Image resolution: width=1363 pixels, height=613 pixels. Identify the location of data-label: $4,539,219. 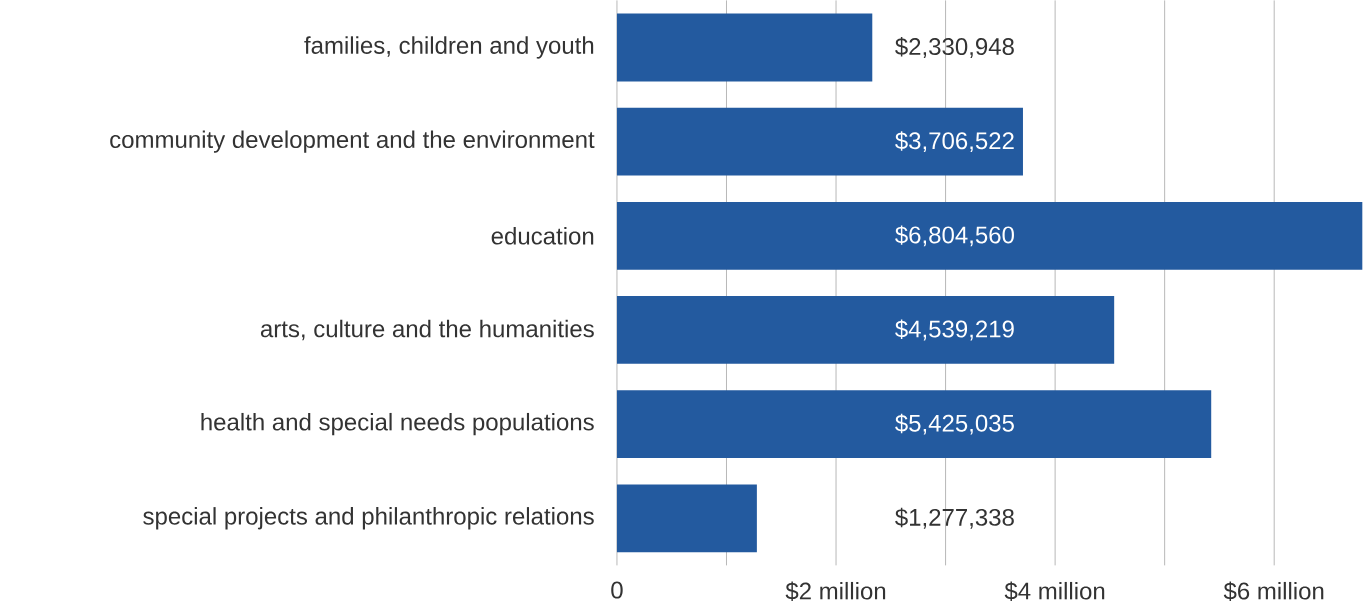
(954, 330).